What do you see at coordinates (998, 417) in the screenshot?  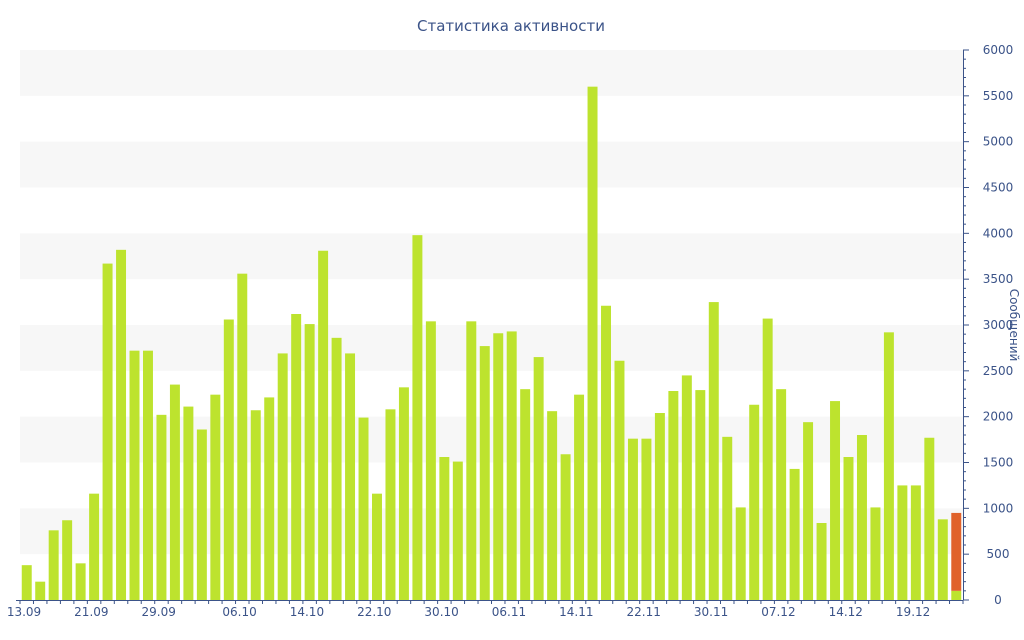 I see `y-tick-label: 2000` at bounding box center [998, 417].